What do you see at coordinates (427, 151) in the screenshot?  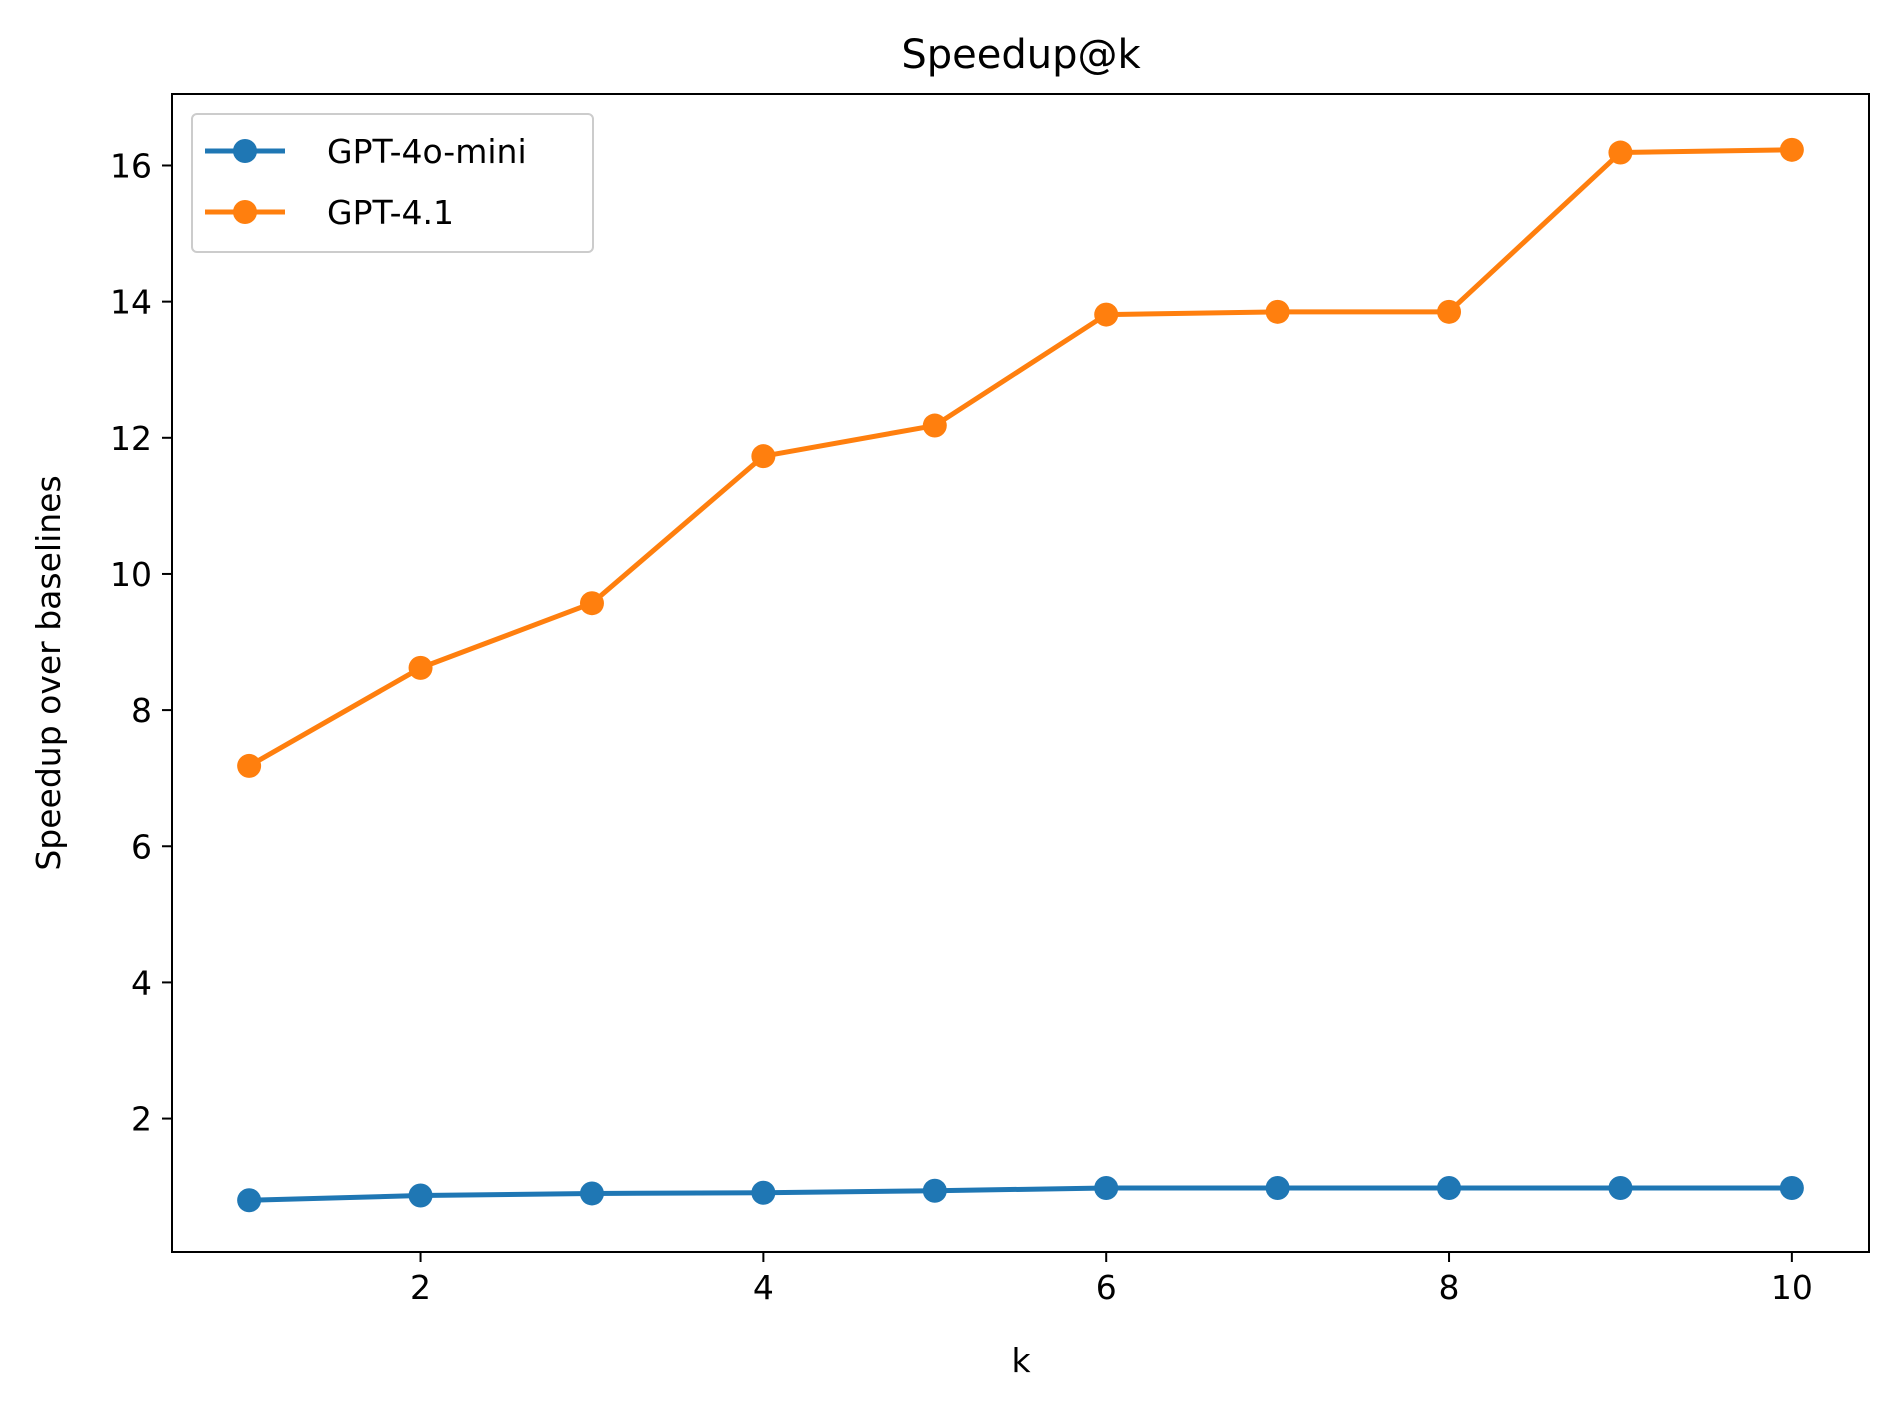 I see `legend-label: GPT-4o-mini` at bounding box center [427, 151].